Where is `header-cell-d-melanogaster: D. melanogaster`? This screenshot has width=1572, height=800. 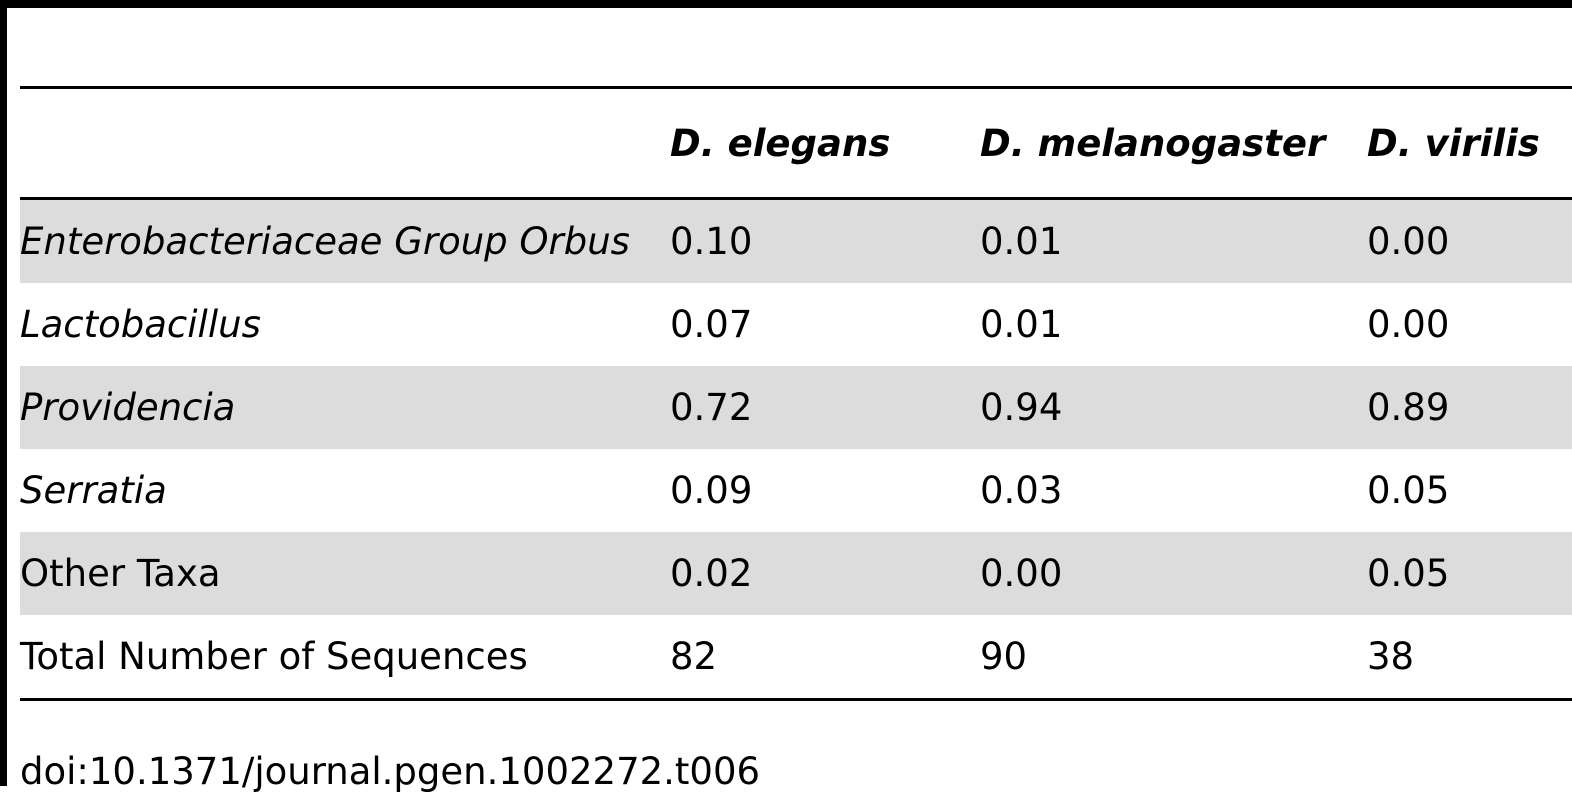 header-cell-d-melanogaster: D. melanogaster is located at coordinates (1173, 143).